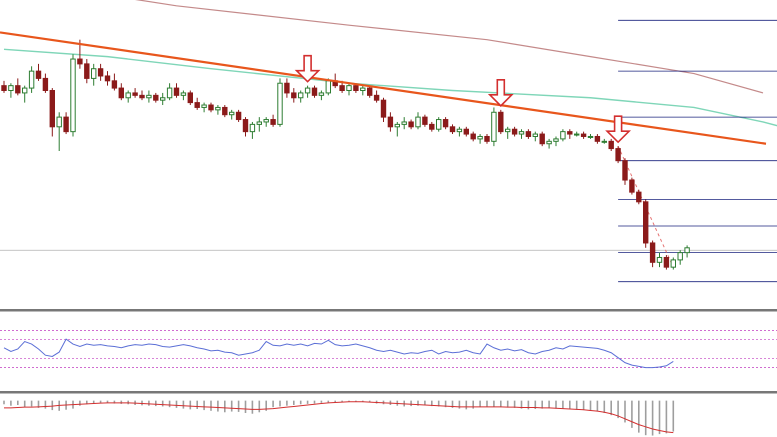  Describe the element at coordinates (338, 353) in the screenshot. I see `rsi-line` at that location.